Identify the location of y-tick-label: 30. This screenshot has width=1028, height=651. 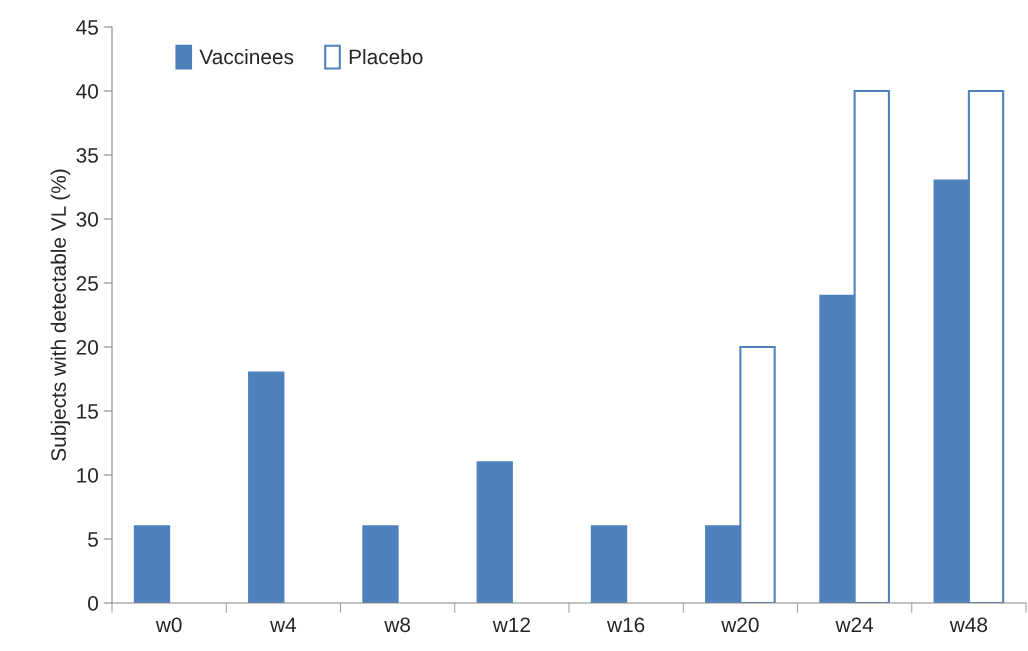
(87, 219).